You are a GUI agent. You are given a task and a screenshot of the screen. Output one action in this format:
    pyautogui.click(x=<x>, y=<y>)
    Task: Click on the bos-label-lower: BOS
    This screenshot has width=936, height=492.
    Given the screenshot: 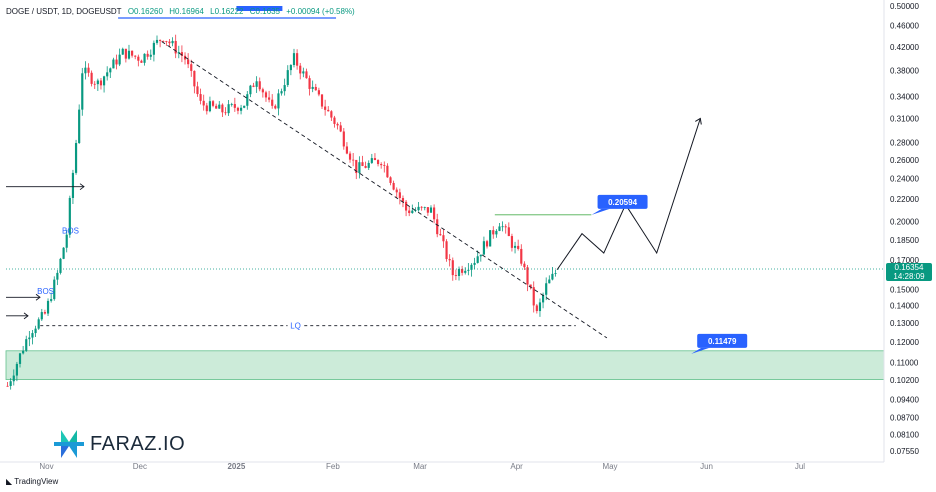 What is the action you would take?
    pyautogui.click(x=45, y=291)
    